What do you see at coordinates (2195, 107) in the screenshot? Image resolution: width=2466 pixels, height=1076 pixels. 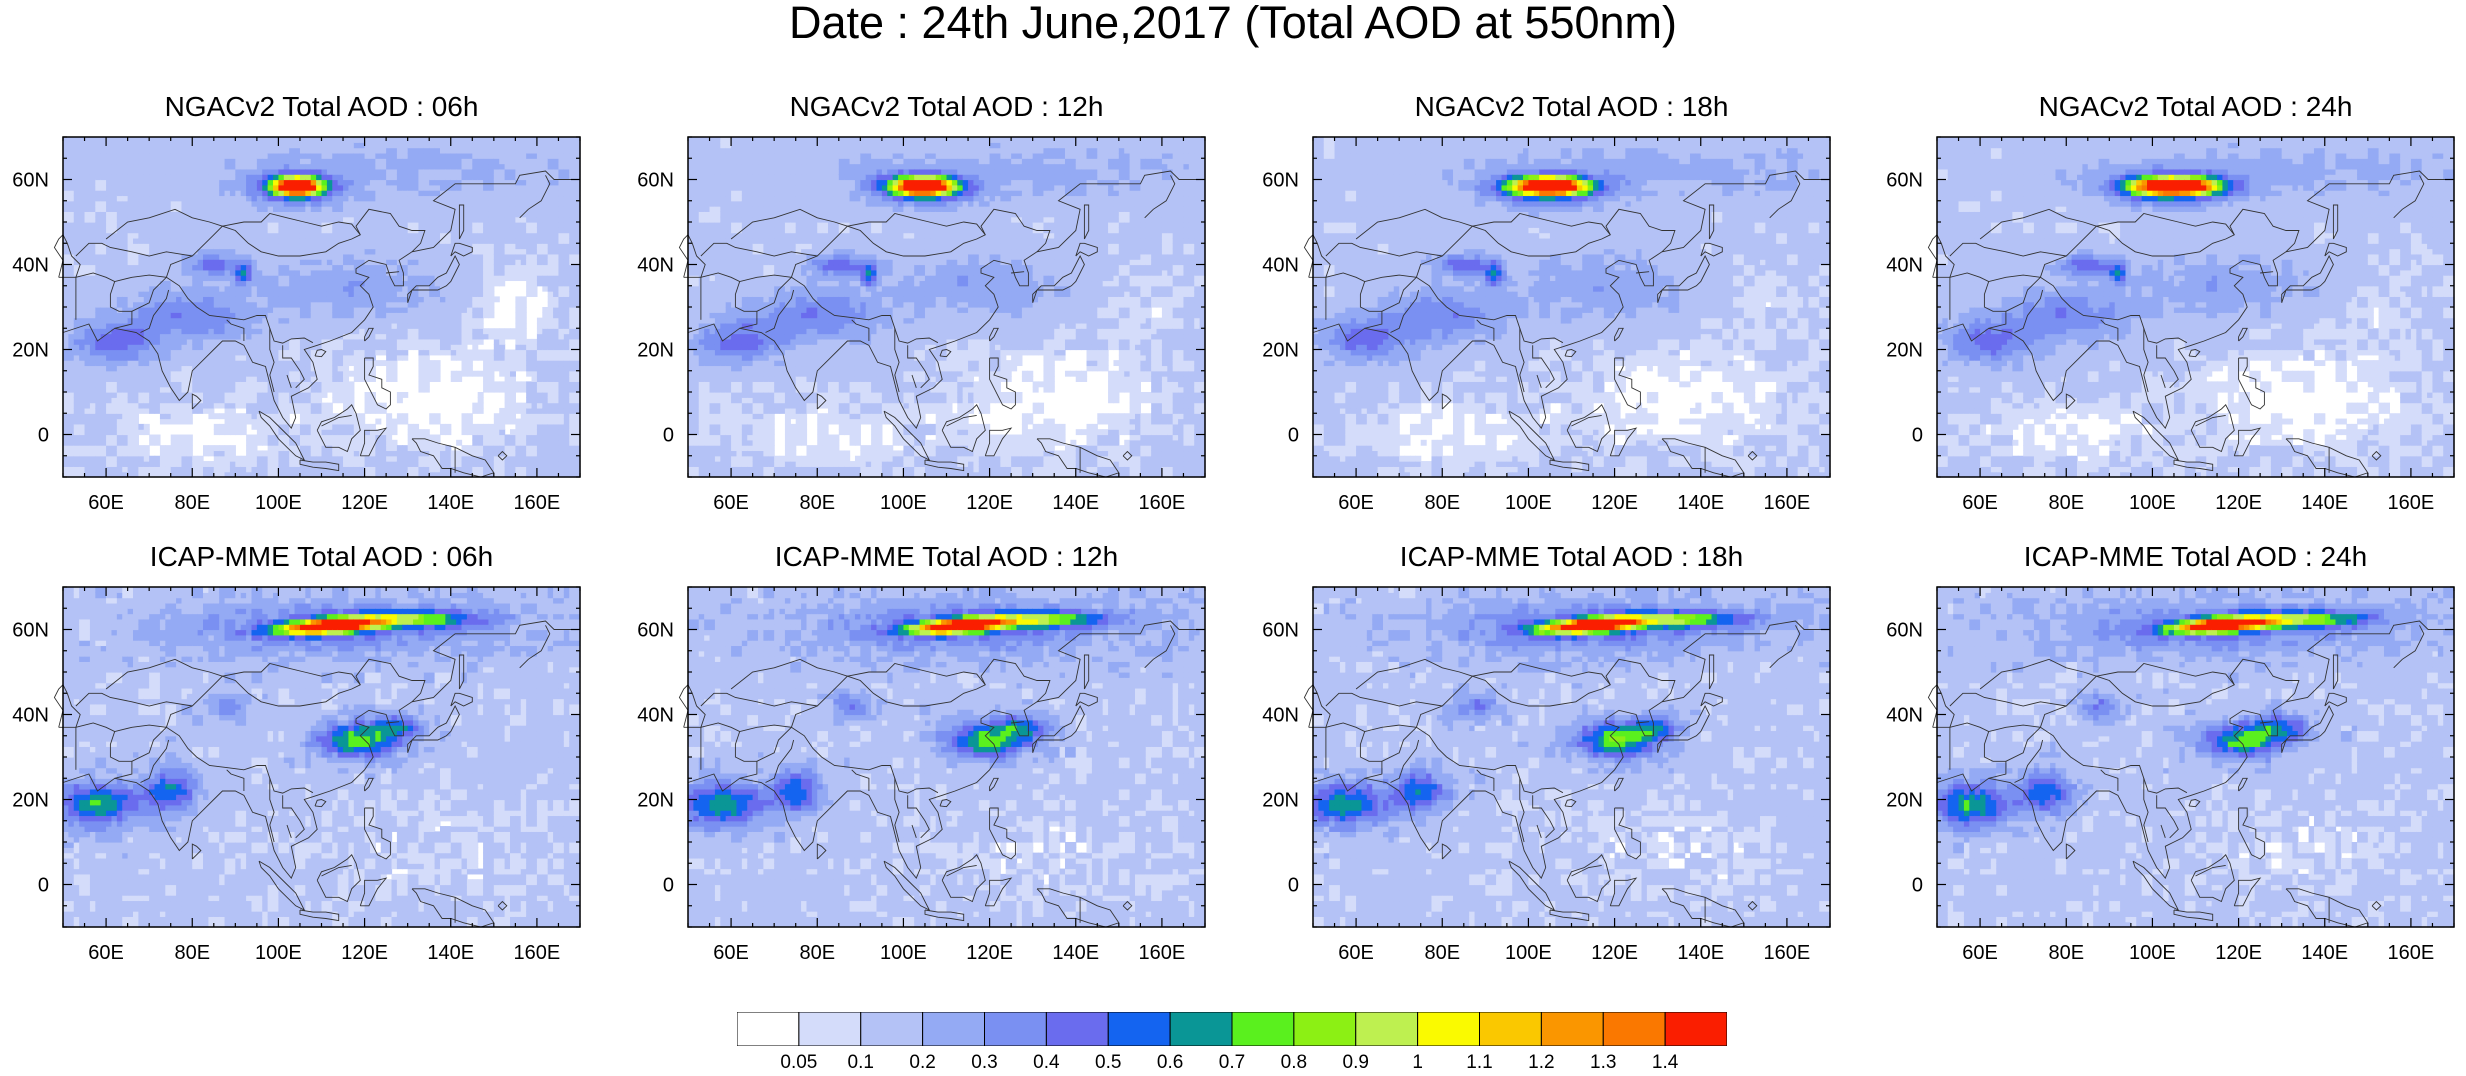 I see `panel-title: NGACv2 Total AOD : 24h` at bounding box center [2195, 107].